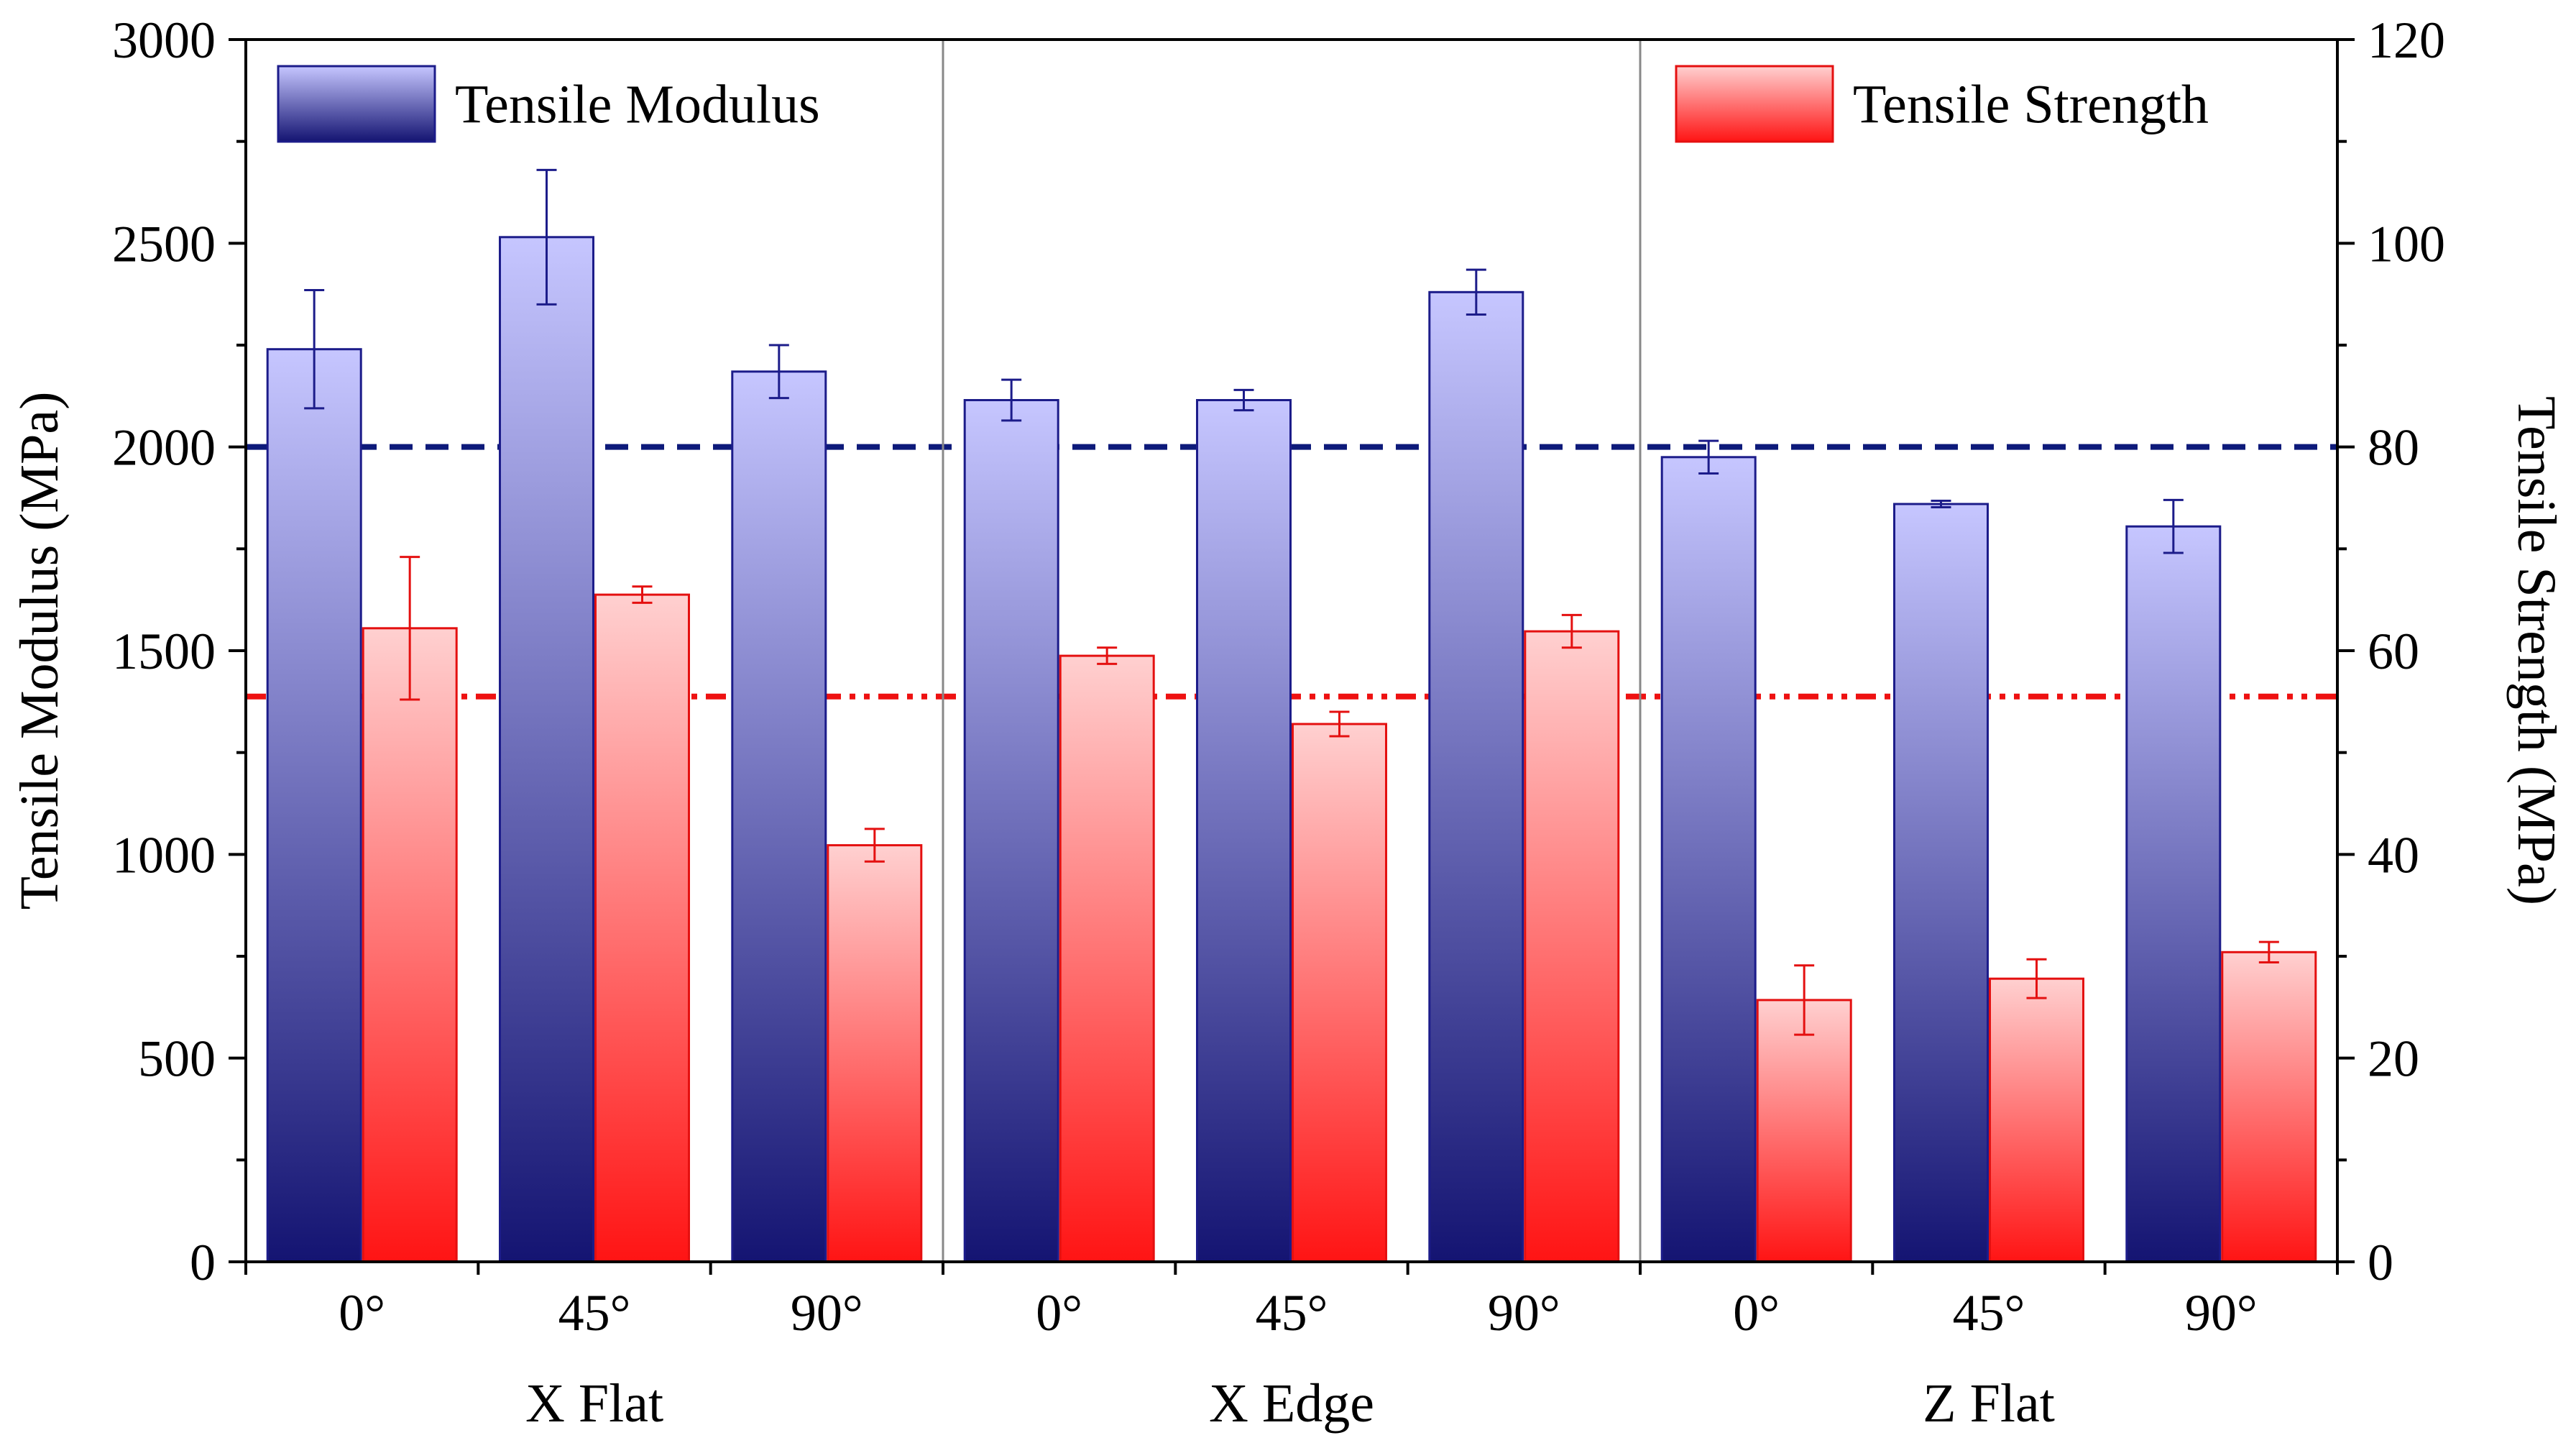 This screenshot has height=1443, width=2576. What do you see at coordinates (356, 104) in the screenshot?
I see `legend-swatch-modulus` at bounding box center [356, 104].